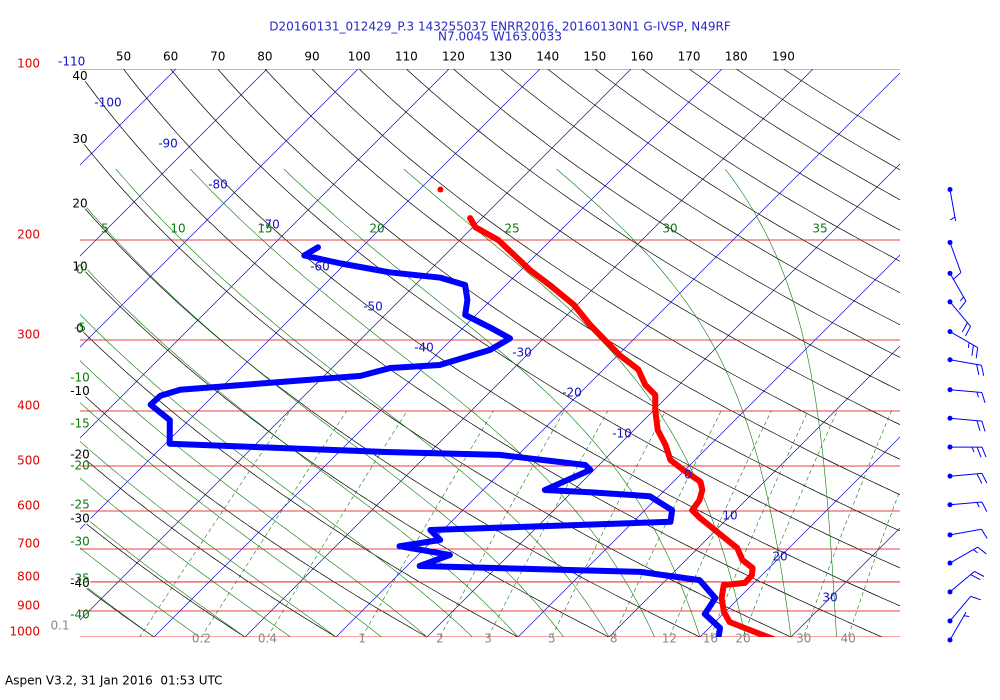 The height and width of the screenshot is (700, 1000). I want to click on dry-adiabat-label: 150, so click(594, 57).